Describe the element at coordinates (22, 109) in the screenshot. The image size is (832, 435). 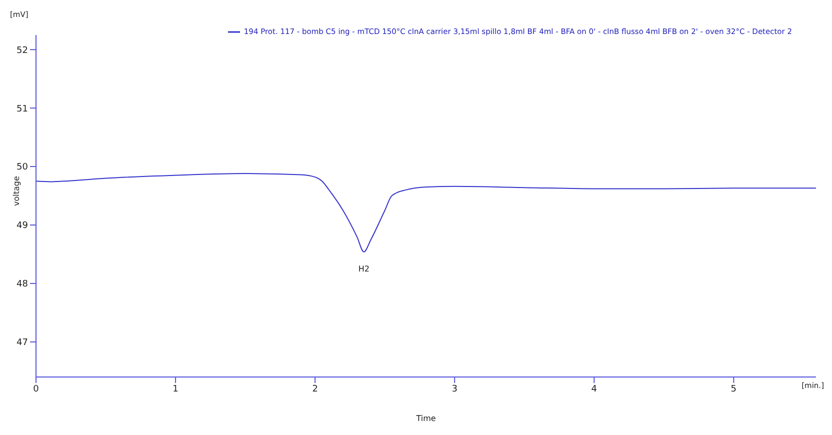
I see `y-tick-label: 51` at that location.